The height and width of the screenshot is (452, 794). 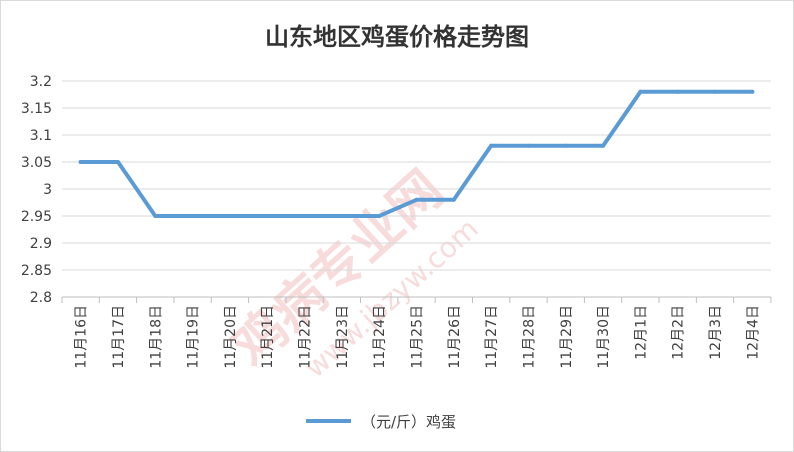 What do you see at coordinates (679, 332) in the screenshot?
I see `x-tick-label: 12月2日` at bounding box center [679, 332].